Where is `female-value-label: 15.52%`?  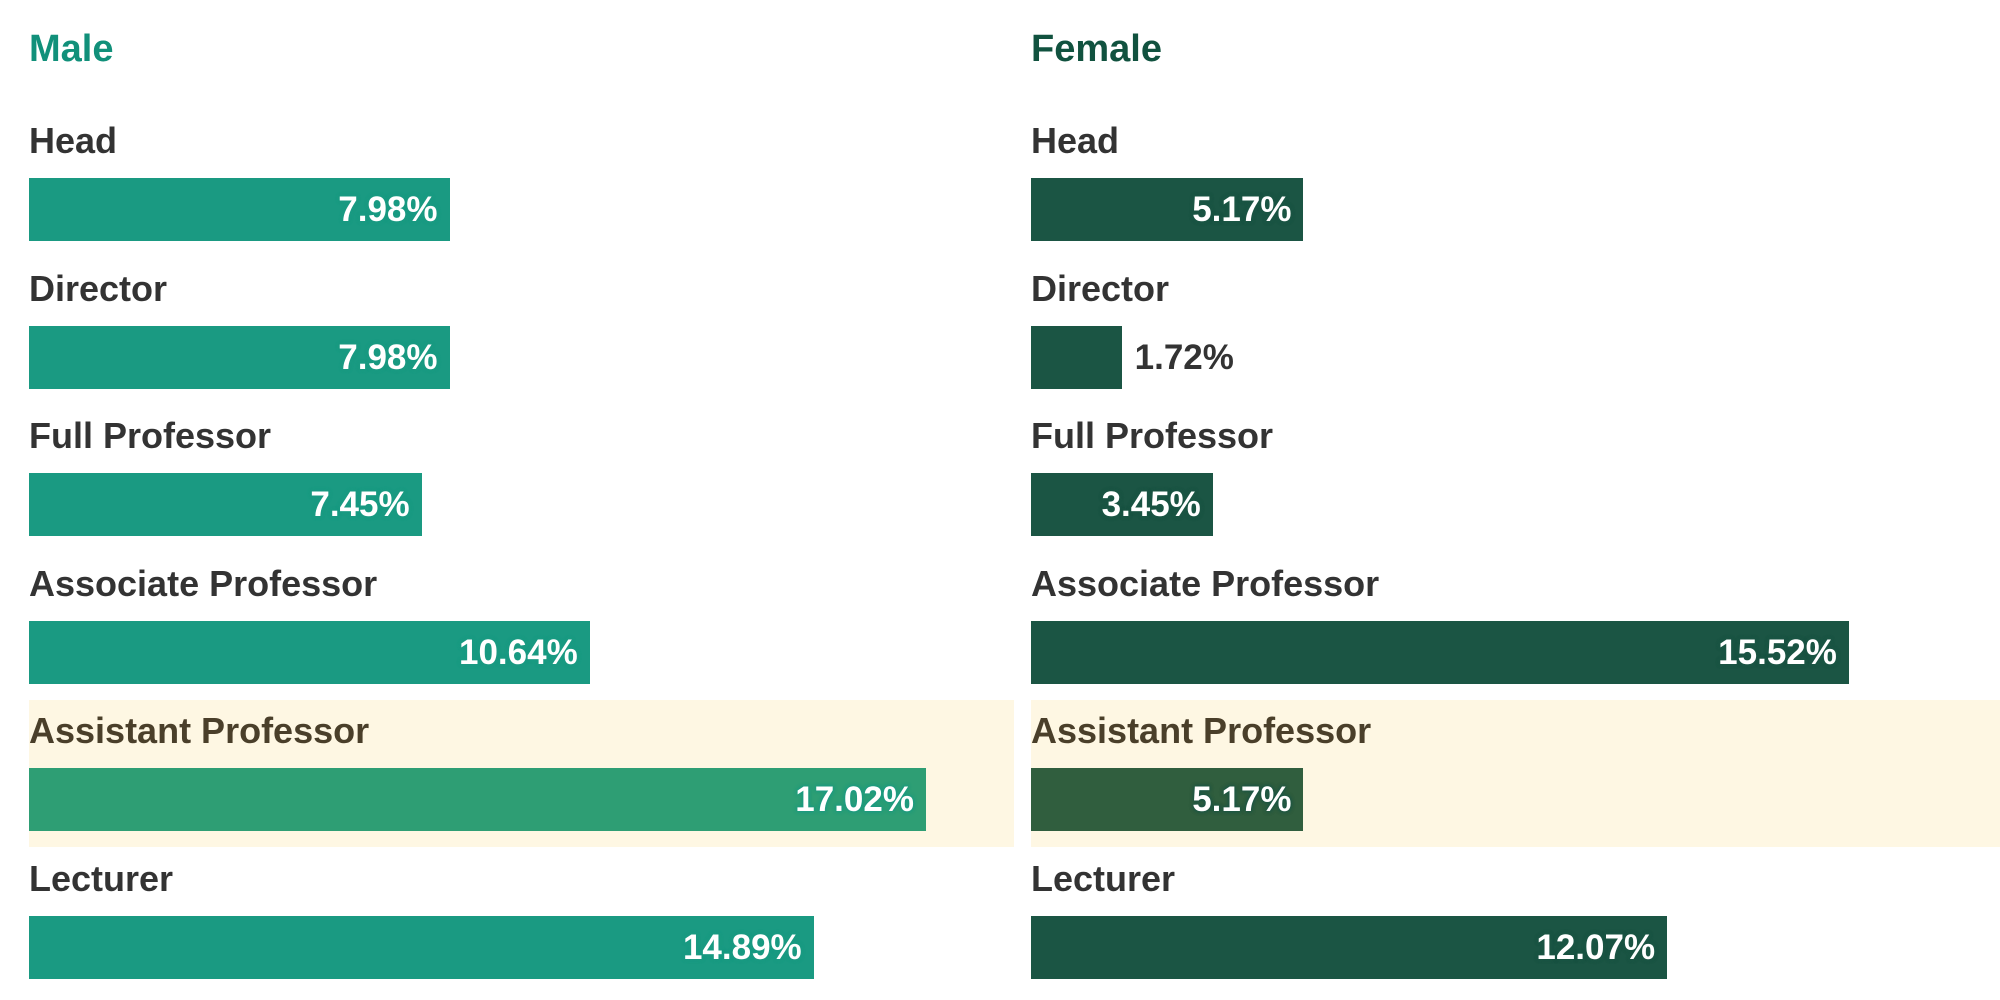
female-value-label: 15.52% is located at coordinates (1777, 652).